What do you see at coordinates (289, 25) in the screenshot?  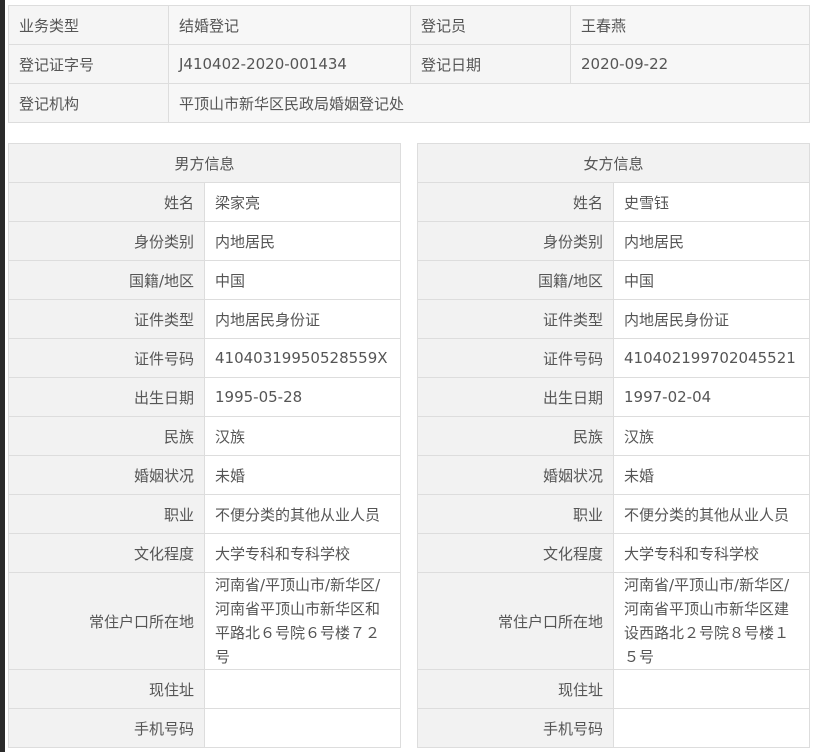 I see `business-type-value: 结婚登记` at bounding box center [289, 25].